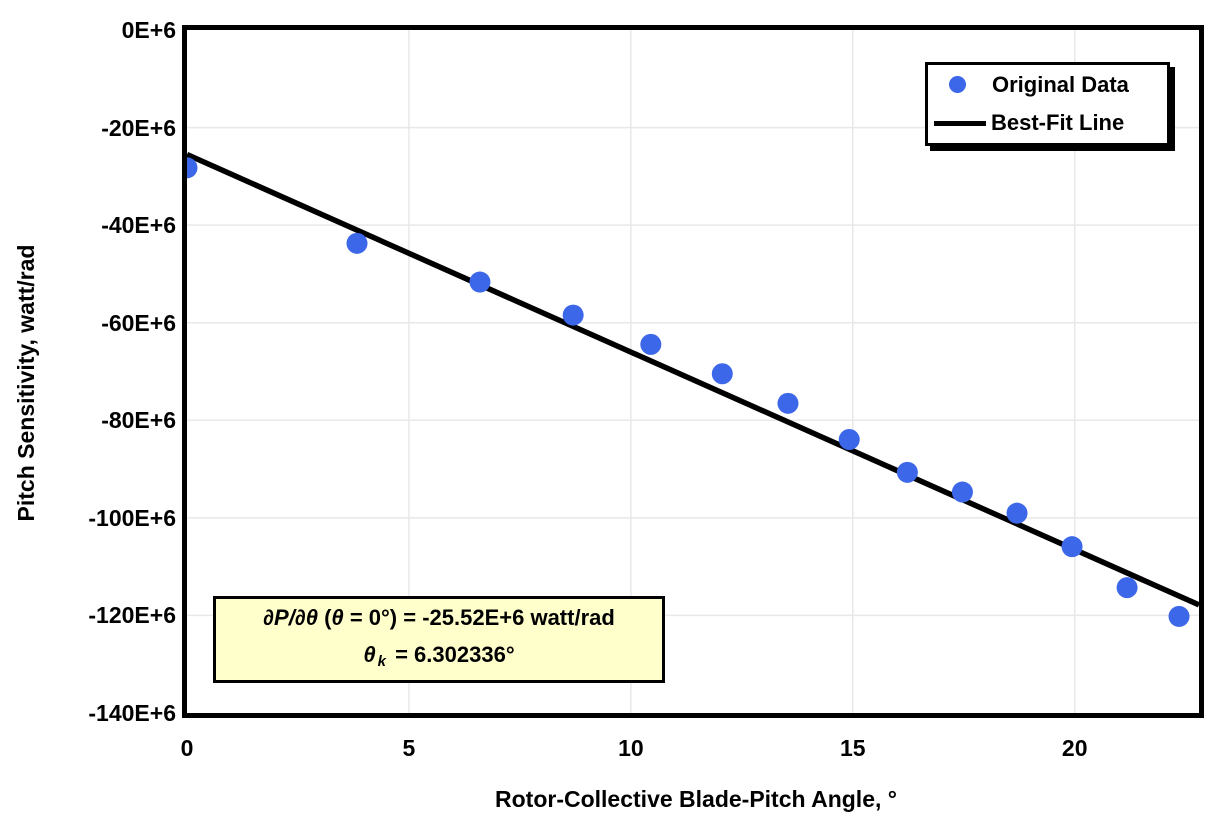 This screenshot has height=831, width=1212. I want to click on legend: Original Data Best-Fit Line, so click(1047, 104).